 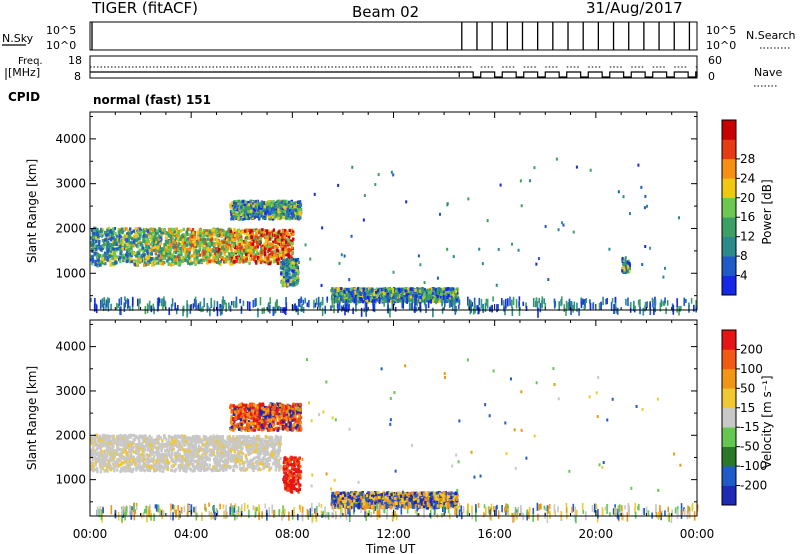 What do you see at coordinates (77, 76) in the screenshot?
I see `freq-tick-low: 8` at bounding box center [77, 76].